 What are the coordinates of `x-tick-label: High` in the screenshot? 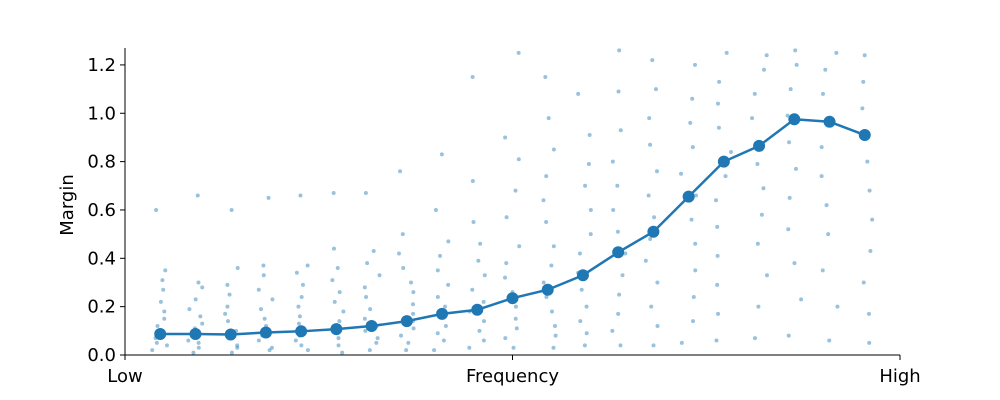 It's located at (899, 376).